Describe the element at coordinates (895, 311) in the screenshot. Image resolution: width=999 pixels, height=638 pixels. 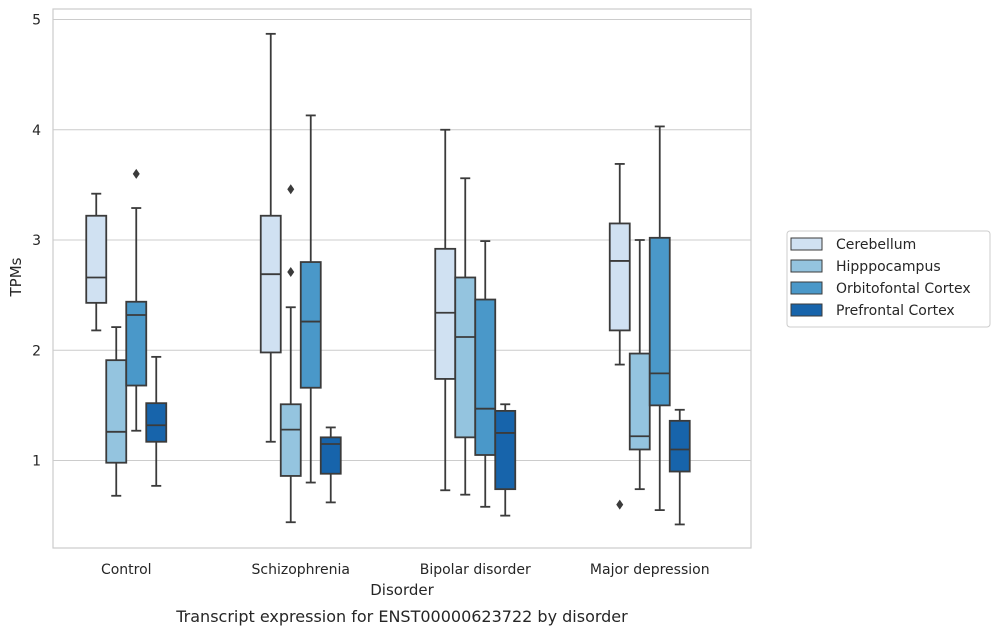
I see `legend-label: Prefrontal Cortex` at that location.